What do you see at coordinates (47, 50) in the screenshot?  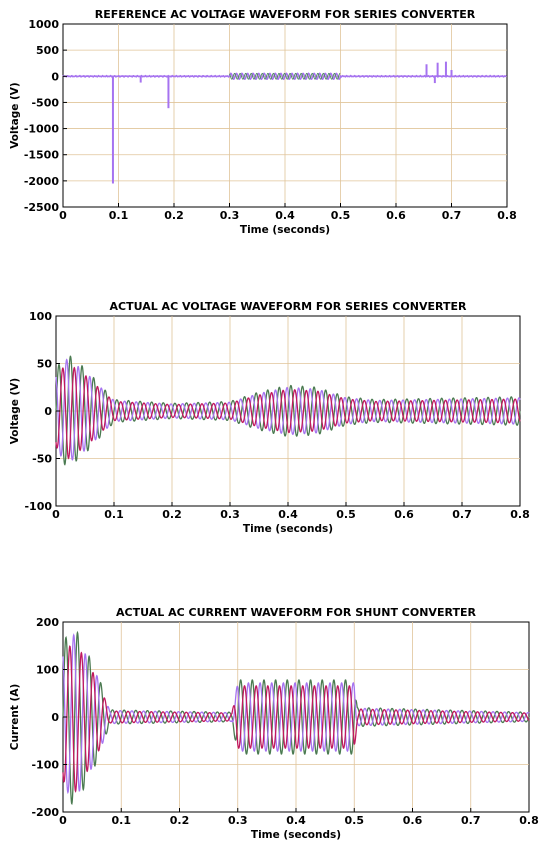 I see `y-tick-label: 500` at bounding box center [47, 50].